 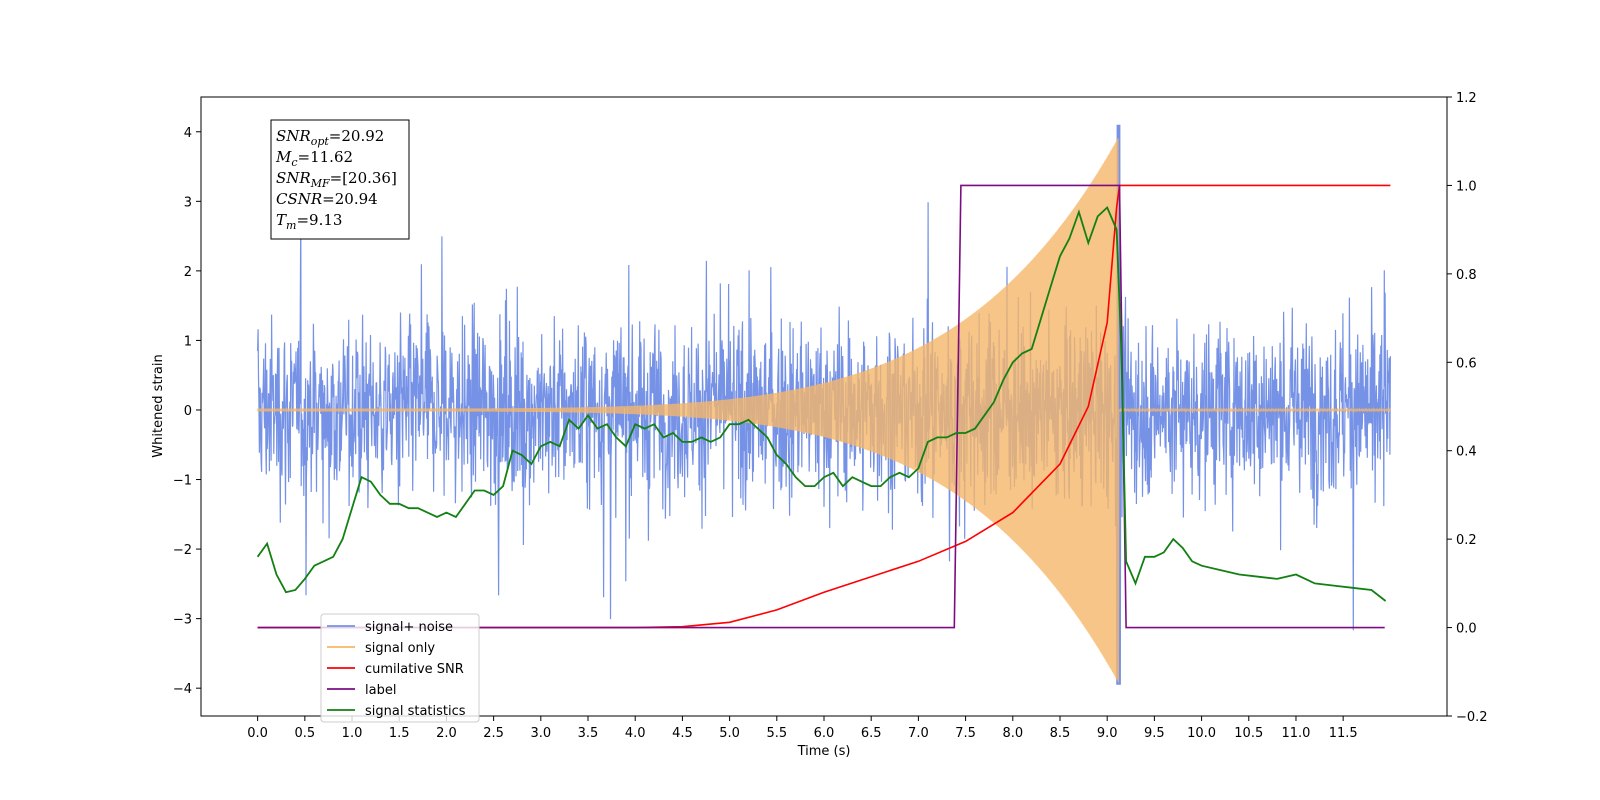 What do you see at coordinates (776, 733) in the screenshot?
I see `x-tick-label: 5.5` at bounding box center [776, 733].